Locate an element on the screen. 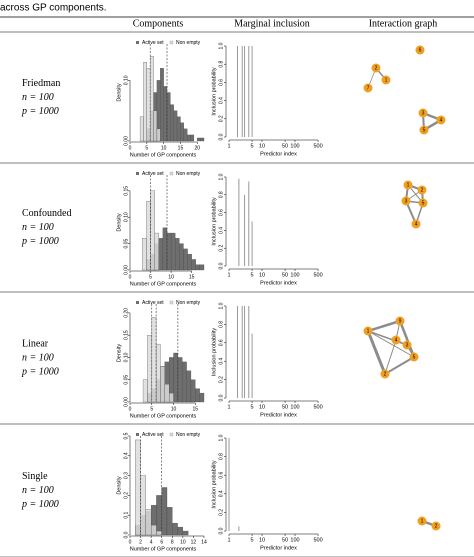 This screenshot has width=474, height=557. y-tick-label: 0.3 is located at coordinates (126, 475).